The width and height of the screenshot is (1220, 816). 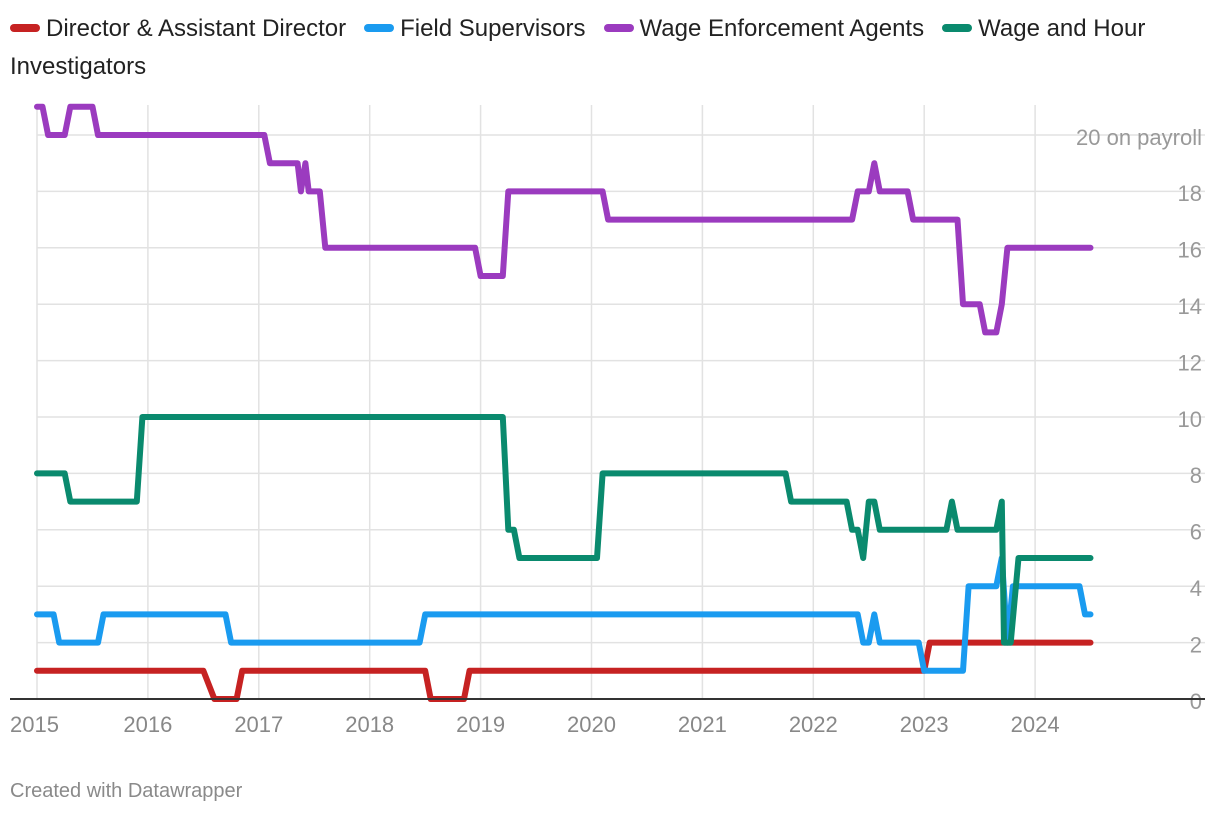 What do you see at coordinates (813, 724) in the screenshot?
I see `x-tick-label: 2022` at bounding box center [813, 724].